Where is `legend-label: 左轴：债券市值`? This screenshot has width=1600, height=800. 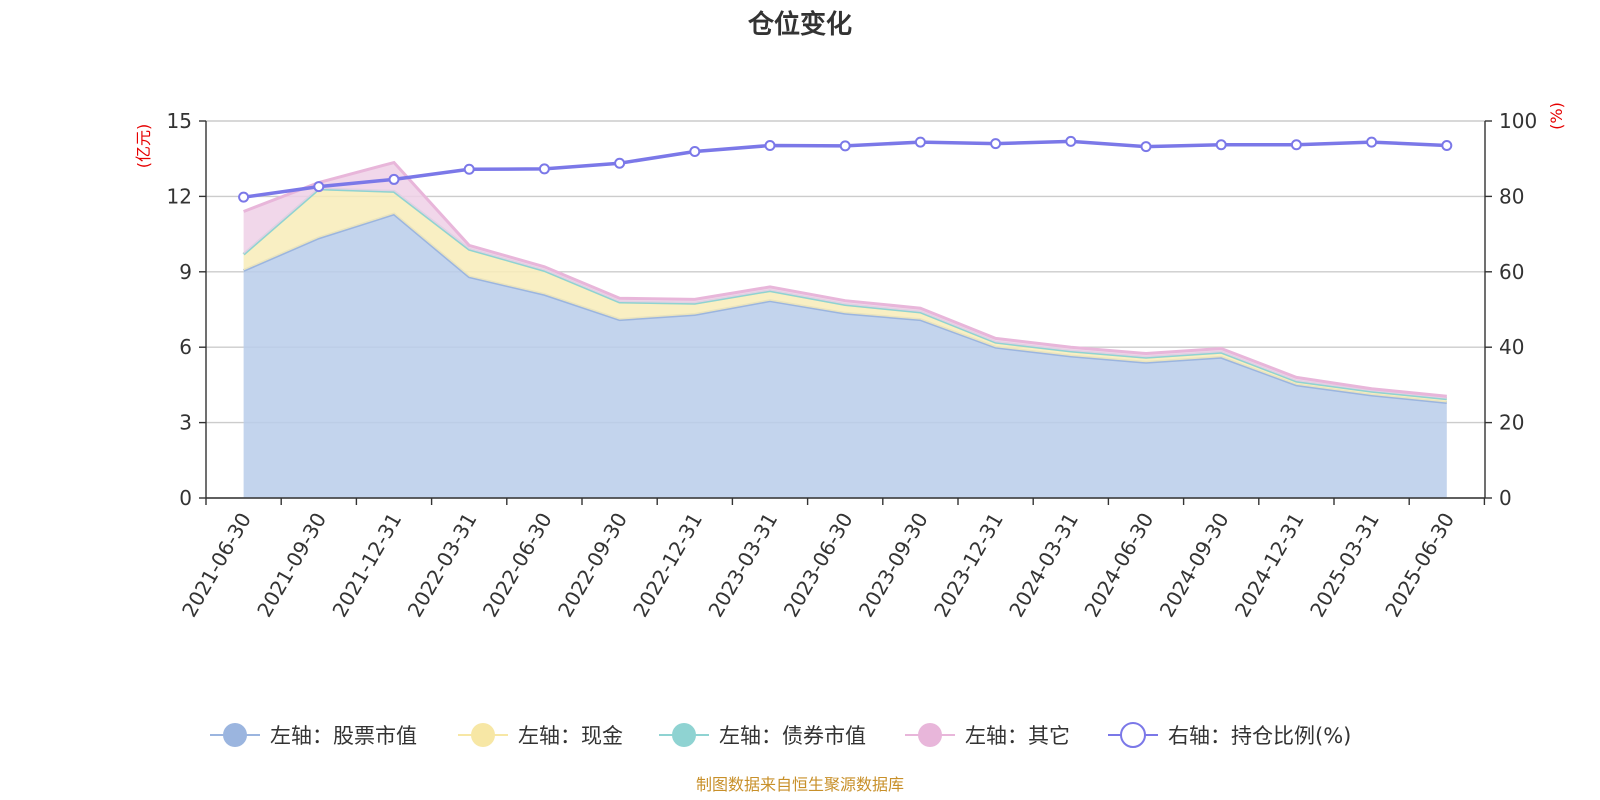
legend-label: 左轴：债券市值 is located at coordinates (792, 736).